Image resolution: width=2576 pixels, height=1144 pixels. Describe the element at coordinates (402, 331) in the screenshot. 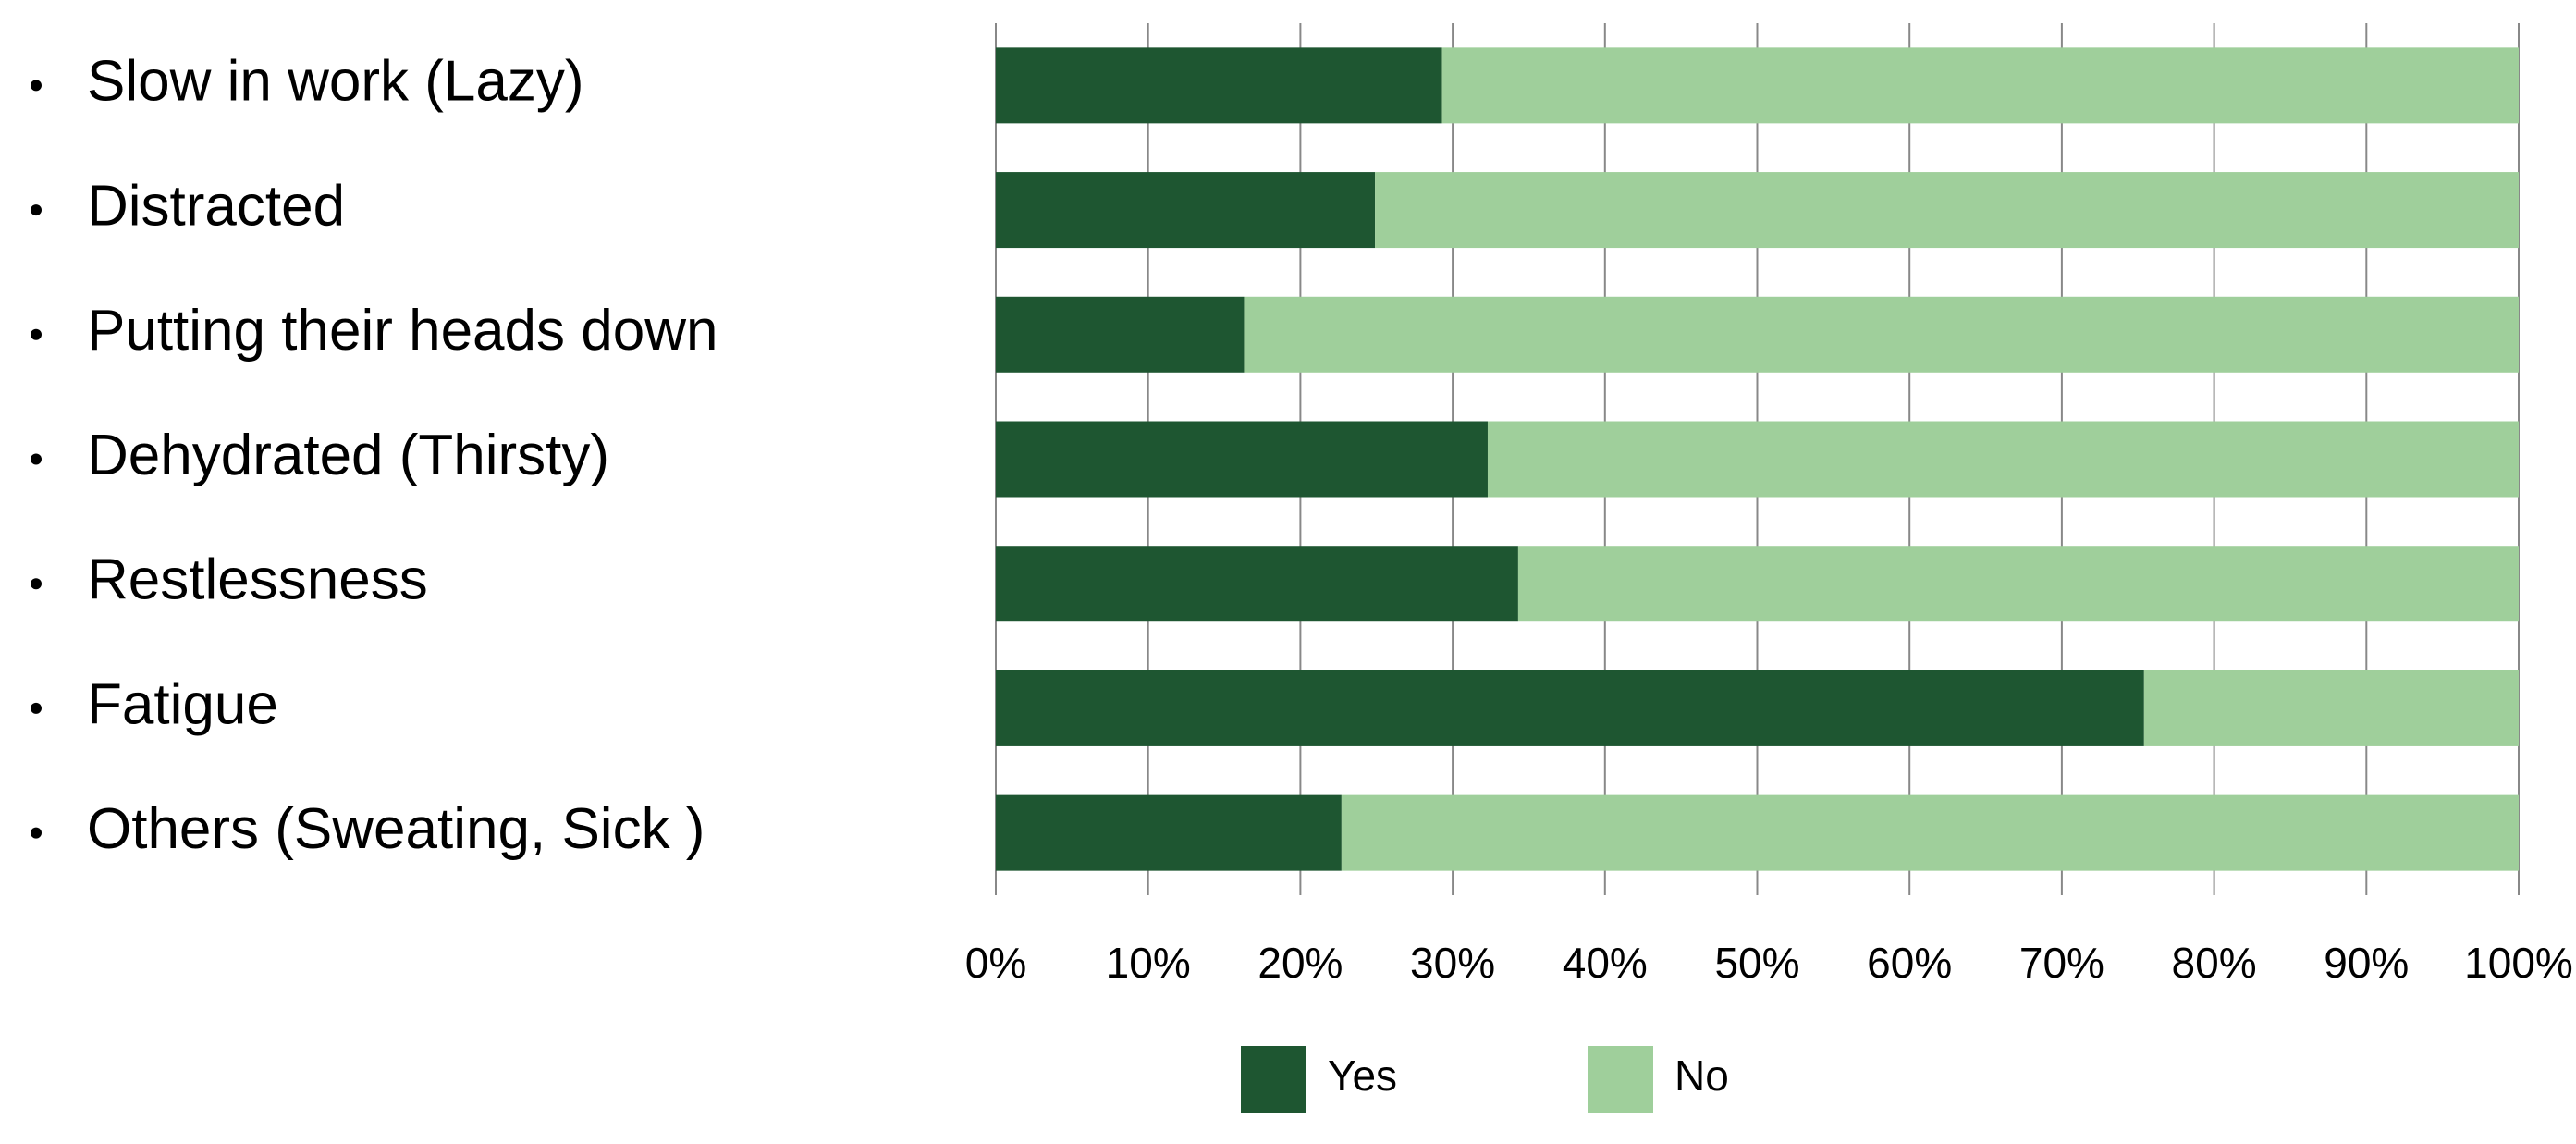

I see `category-label: Putting their heads down` at that location.